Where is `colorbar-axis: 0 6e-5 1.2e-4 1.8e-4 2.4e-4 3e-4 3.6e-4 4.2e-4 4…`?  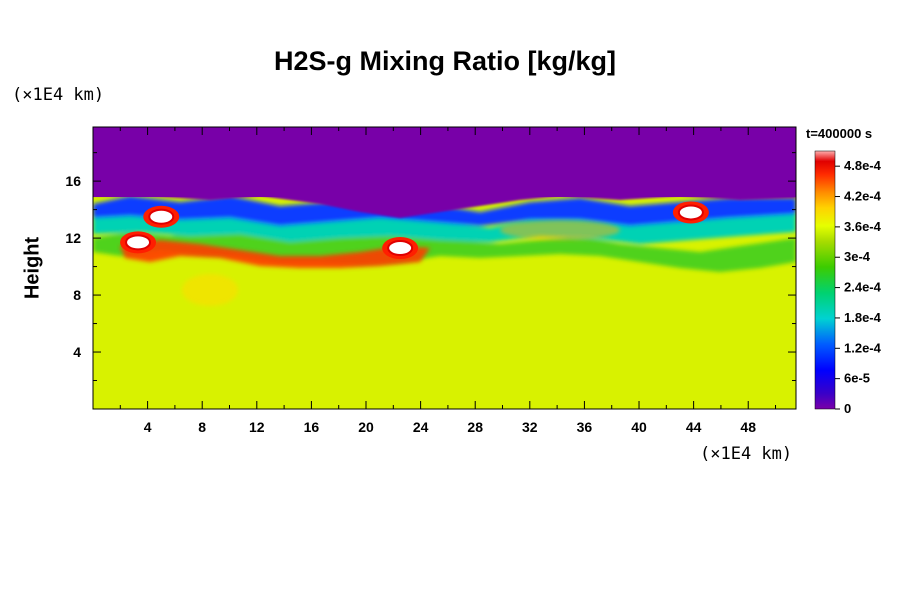
colorbar-axis: 0 6e-5 1.2e-4 1.8e-4 2.4e-4 3e-4 3.6e-4 4.2e-4 4… is located at coordinates (858, 287).